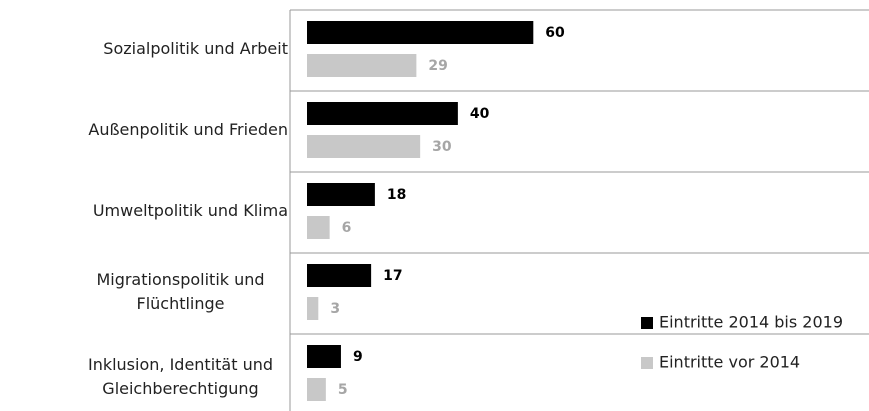 This screenshot has height=411, width=869. I want to click on category-label: Außenpolitik und Frieden, so click(188, 129).